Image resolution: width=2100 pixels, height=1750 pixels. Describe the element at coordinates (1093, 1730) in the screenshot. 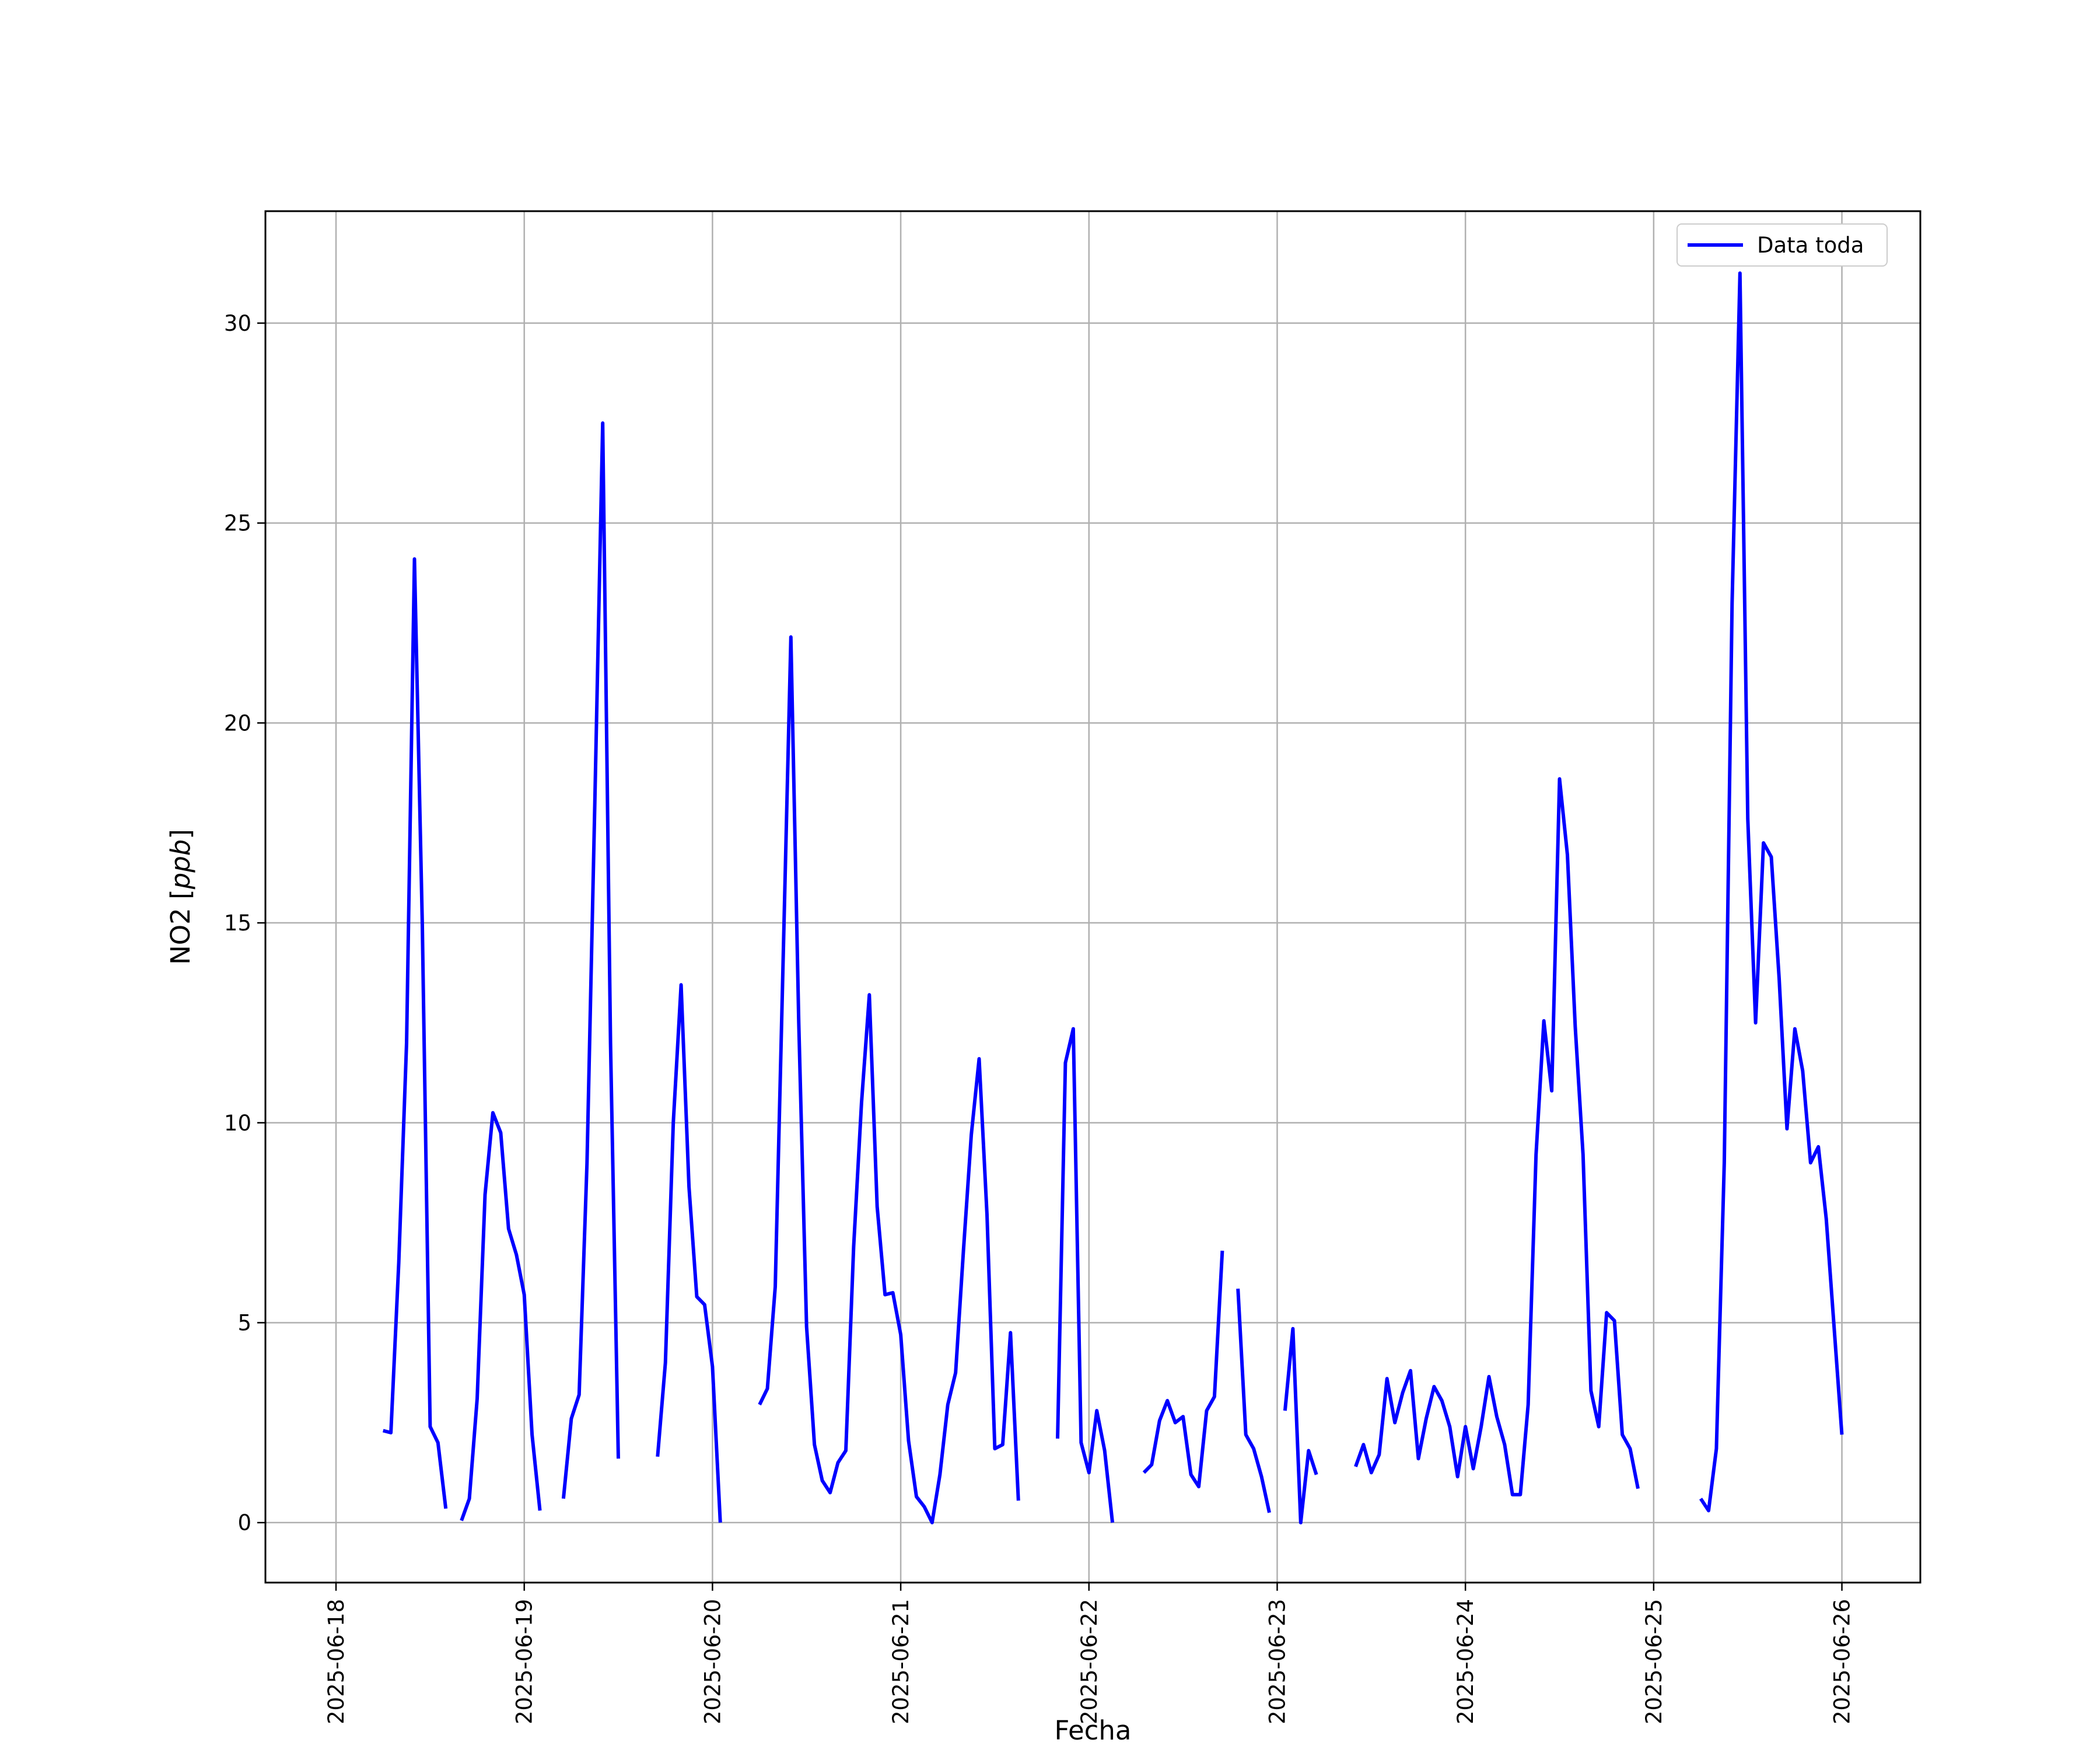

I see `x-axis-title: Fecha` at that location.